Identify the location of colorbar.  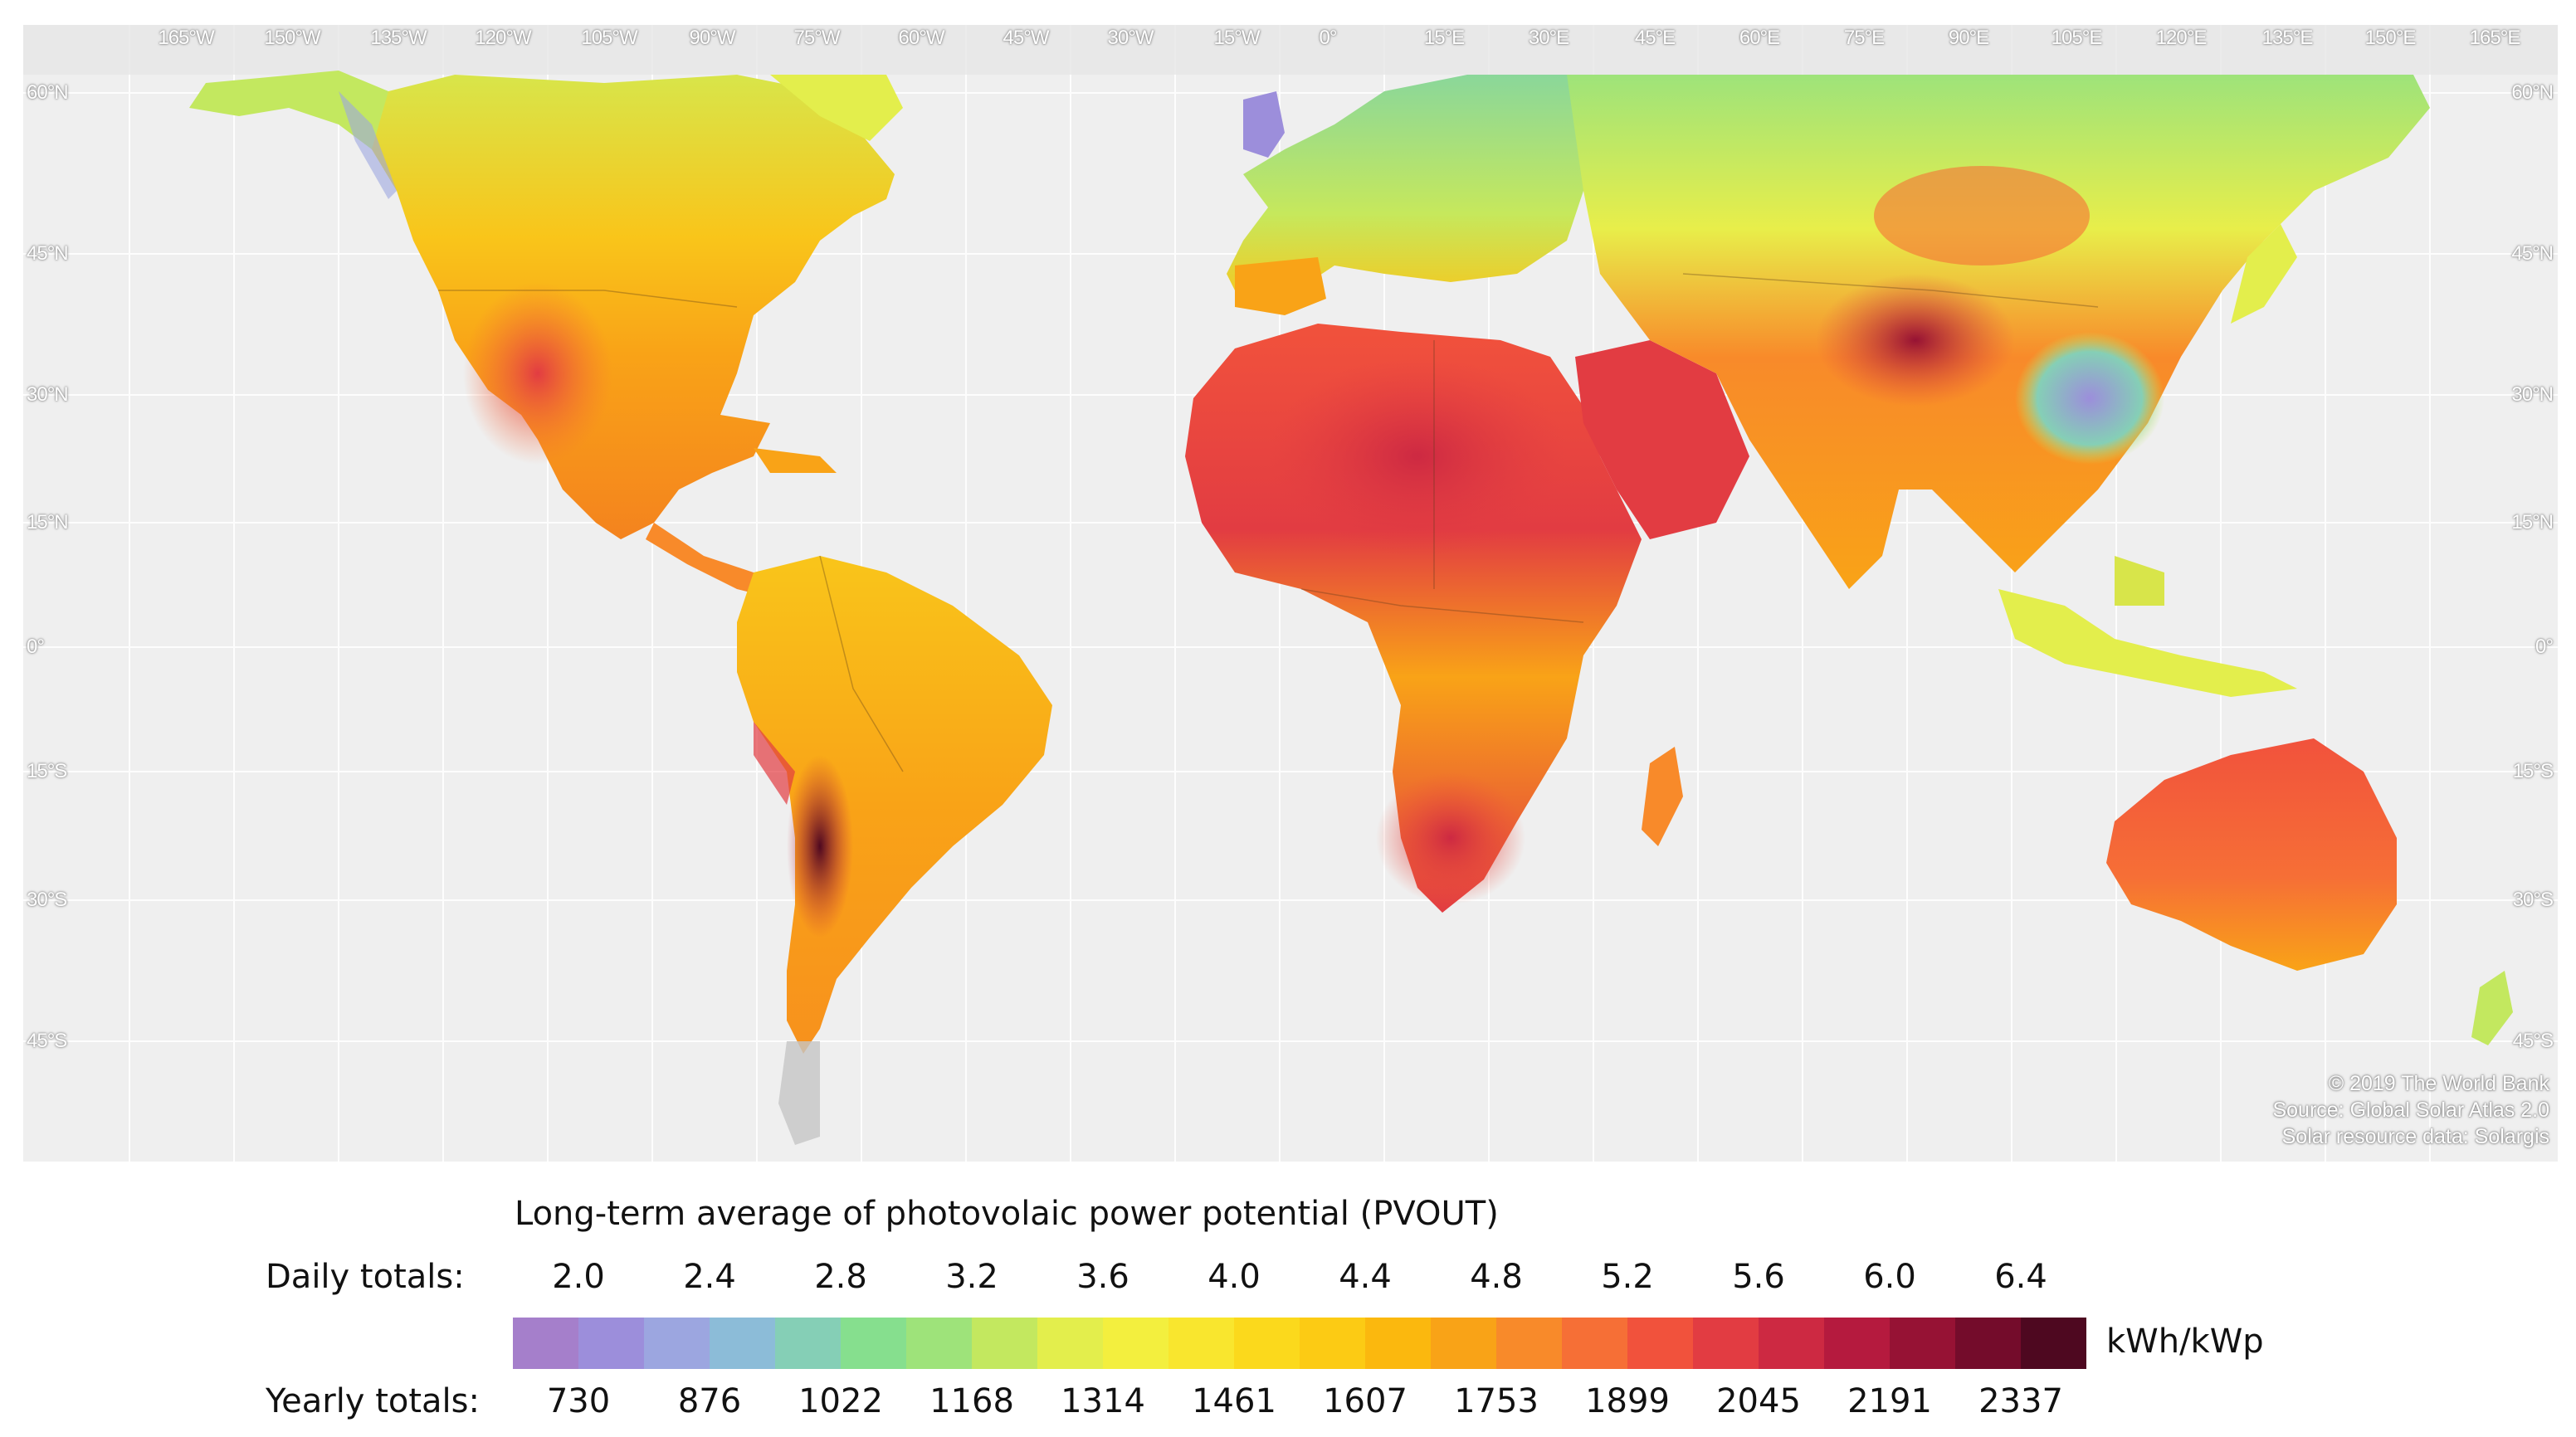
(1299, 1343).